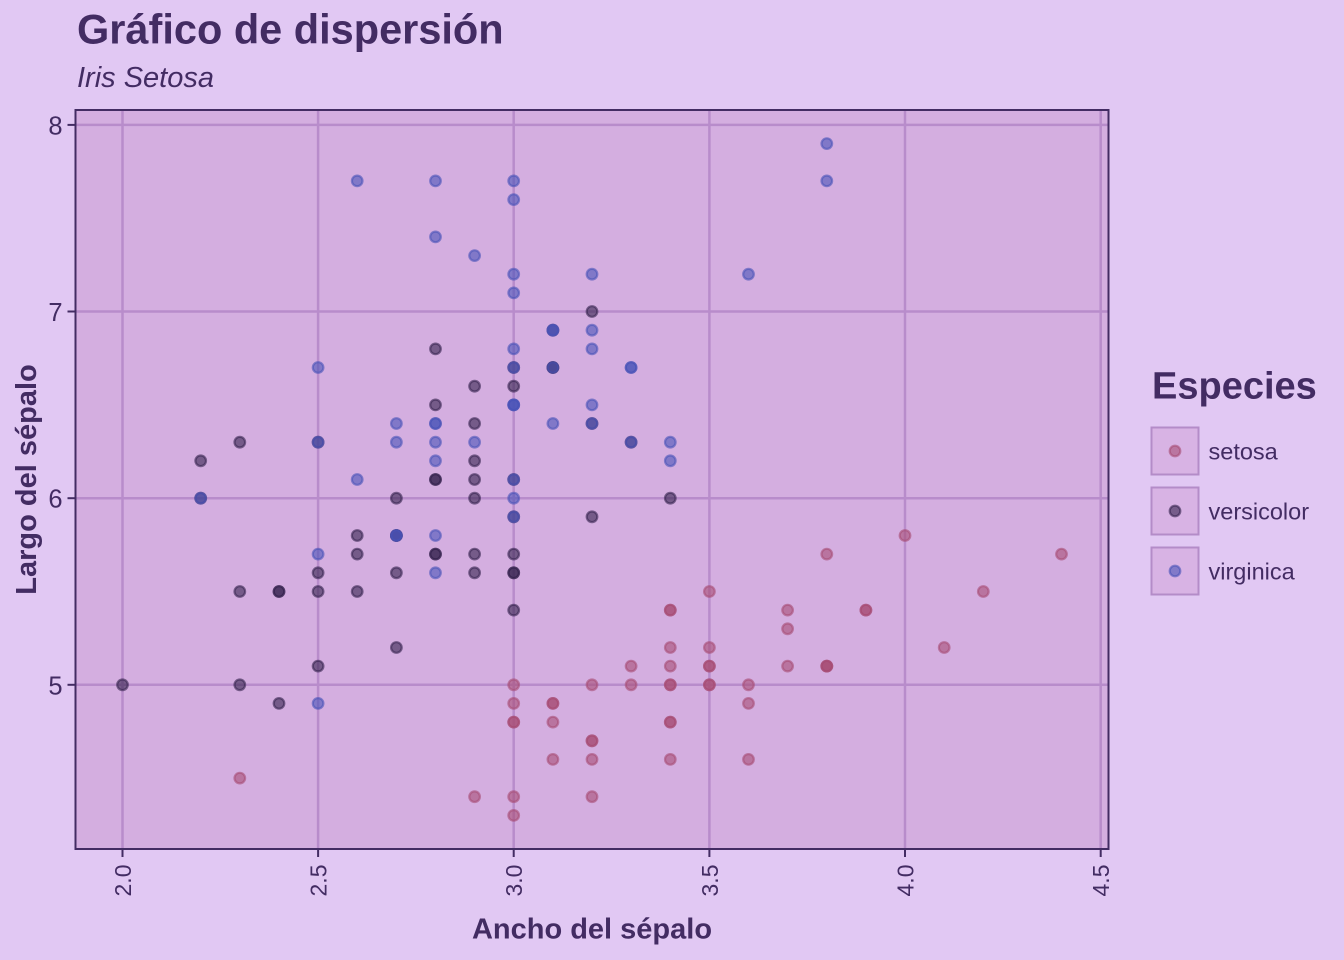  Describe the element at coordinates (592, 929) in the screenshot. I see `svg-text: Ancho del sépalo` at that location.